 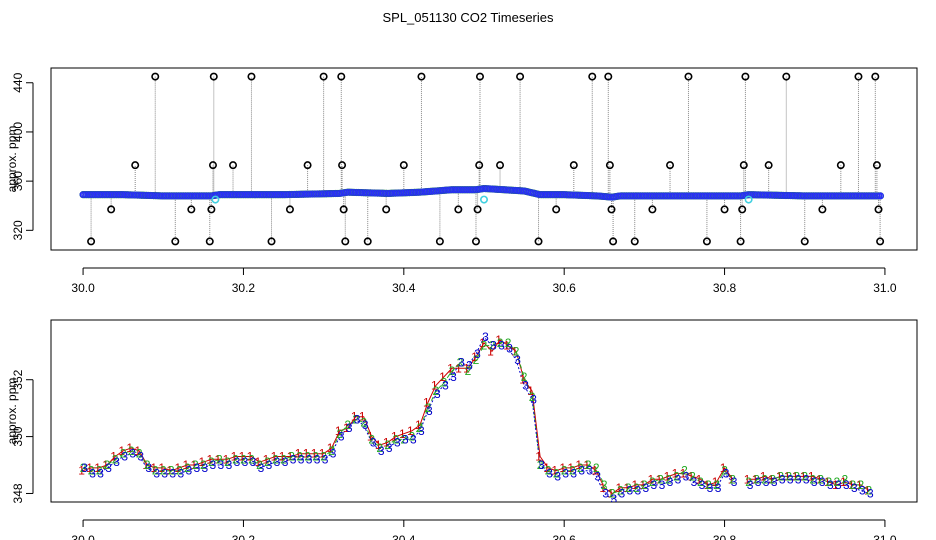 What do you see at coordinates (18, 493) in the screenshot?
I see `y-tick-label: 348` at bounding box center [18, 493].